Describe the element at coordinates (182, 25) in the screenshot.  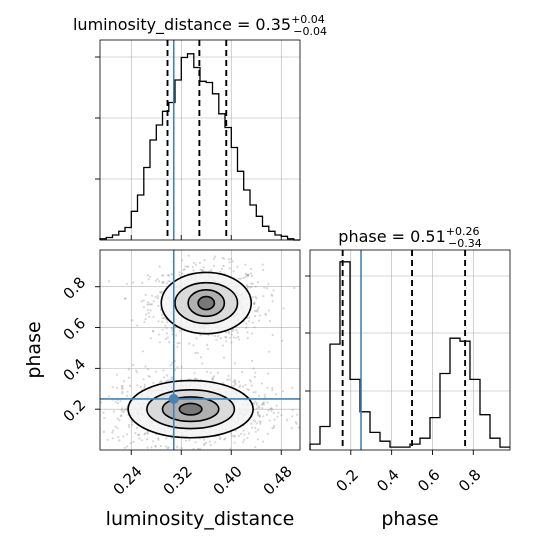
I see `luminosity_distance-marginal-title-main: luminosity_distance = 0.35` at that location.